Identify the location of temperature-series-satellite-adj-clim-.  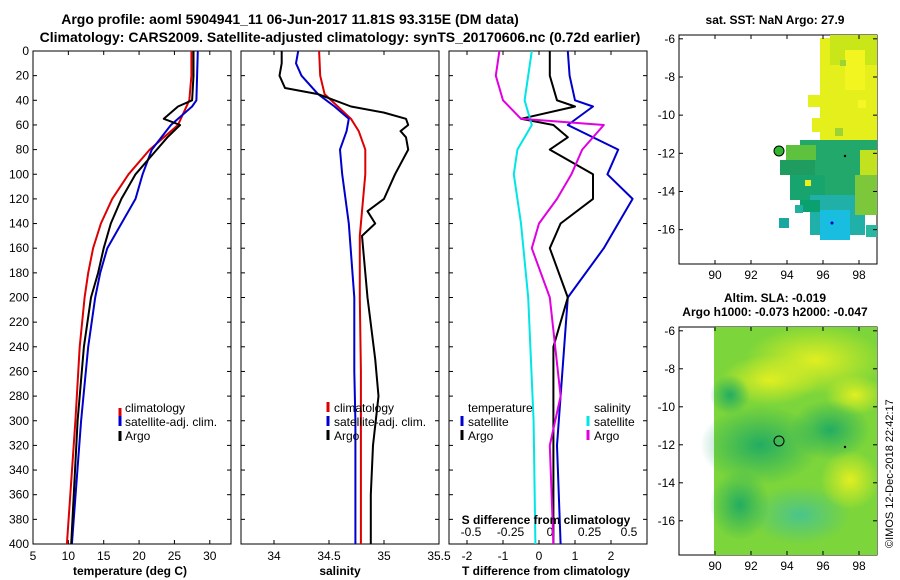
(134, 297).